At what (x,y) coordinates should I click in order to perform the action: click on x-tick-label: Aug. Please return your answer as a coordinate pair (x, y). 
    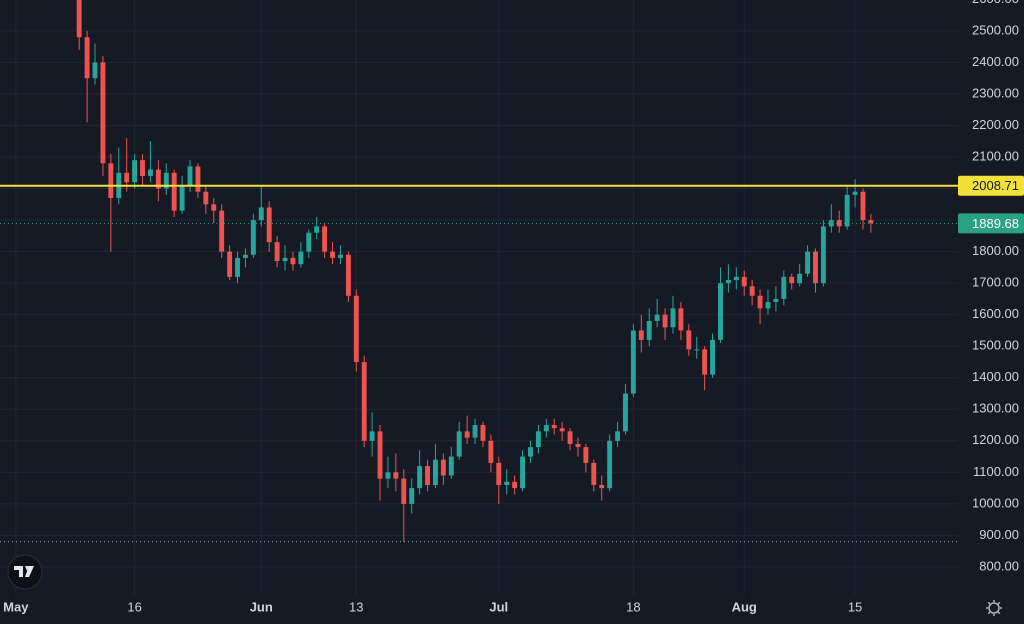
    Looking at the image, I should click on (744, 606).